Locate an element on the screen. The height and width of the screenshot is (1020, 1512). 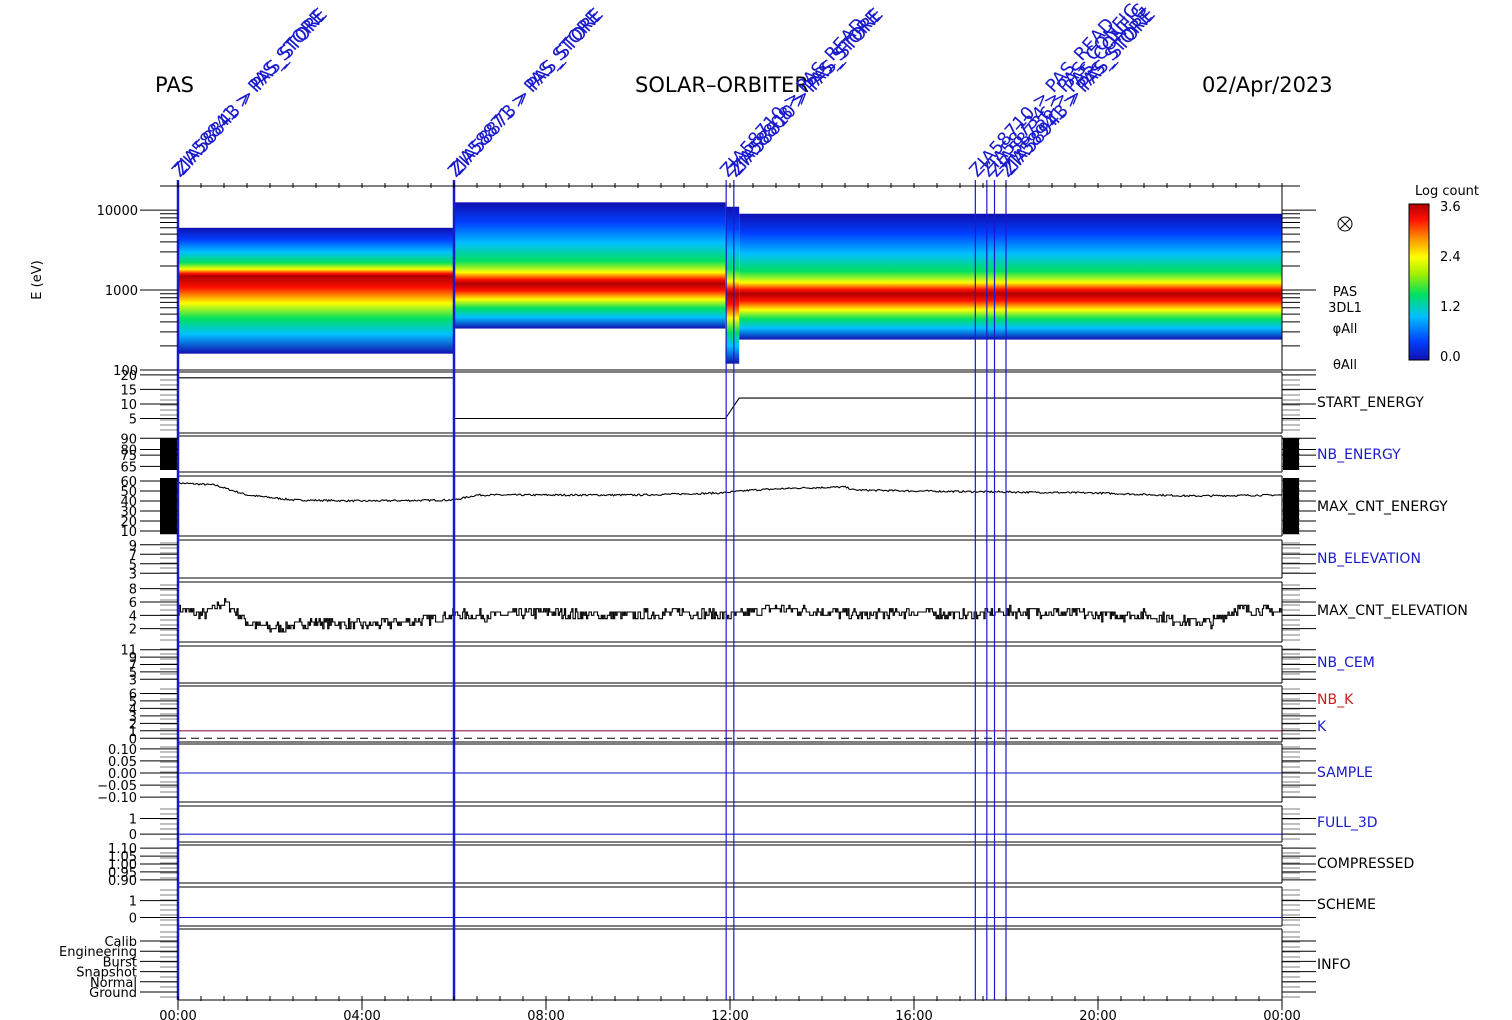
energy-tick-label: 10000 is located at coordinates (117, 211).